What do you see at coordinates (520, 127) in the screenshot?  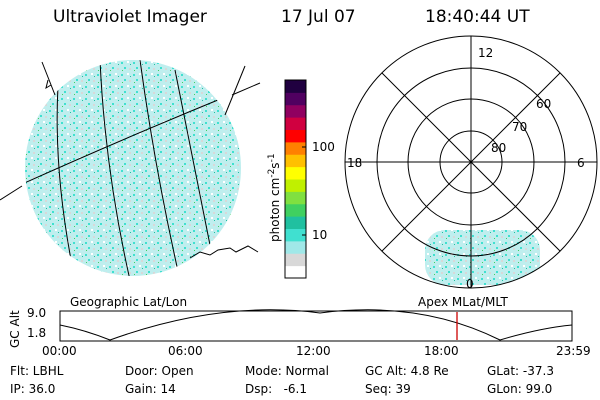 I see `lat-label-70: 70` at bounding box center [520, 127].